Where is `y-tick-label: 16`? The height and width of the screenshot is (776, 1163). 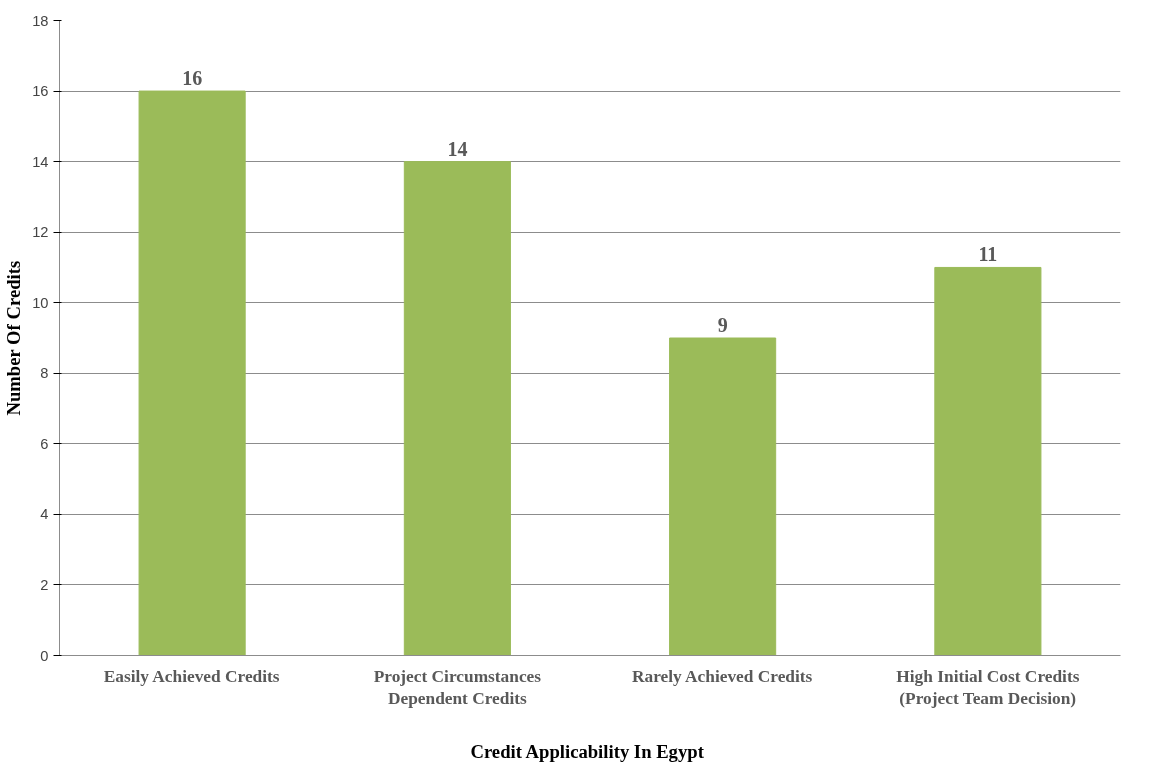 y-tick-label: 16 is located at coordinates (40, 91).